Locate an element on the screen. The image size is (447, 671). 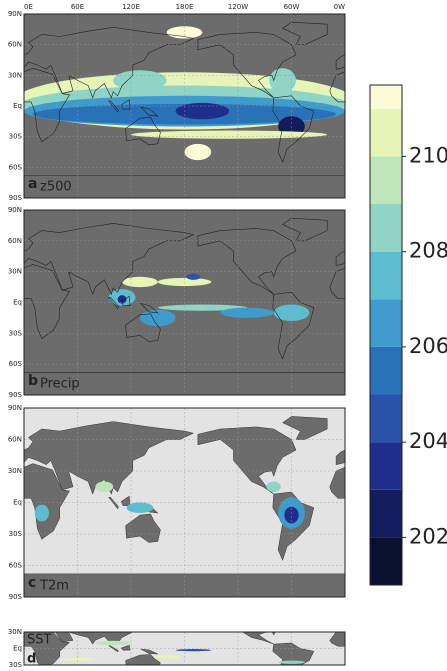
colorbar-tick-label: 2020 is located at coordinates (428, 536).